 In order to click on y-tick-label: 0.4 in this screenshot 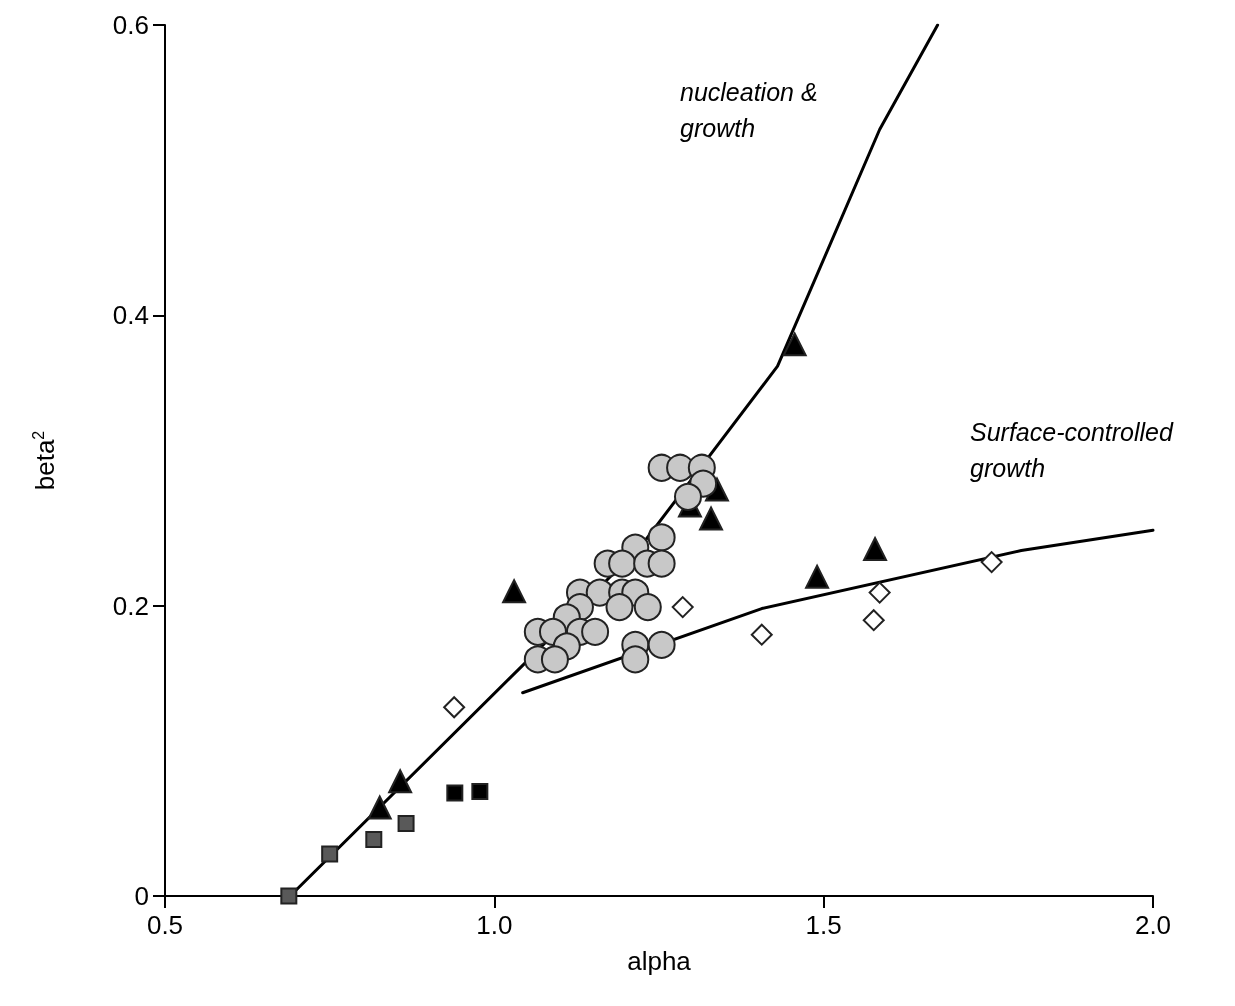, I will do `click(130, 315)`.